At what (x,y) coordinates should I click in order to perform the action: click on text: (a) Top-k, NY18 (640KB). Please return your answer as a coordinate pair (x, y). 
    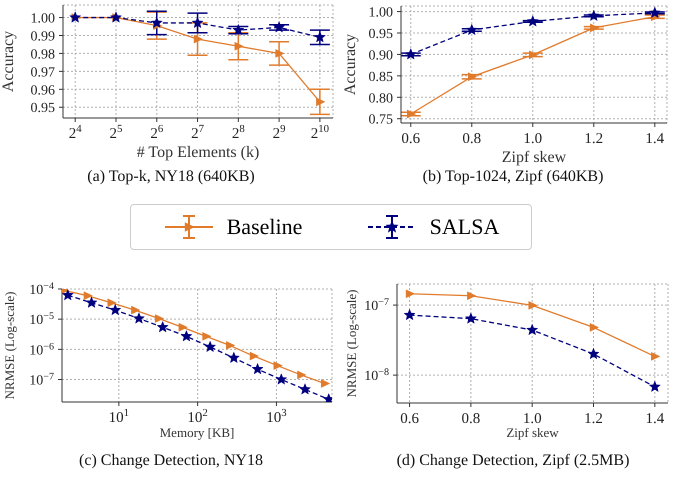
    Looking at the image, I should click on (171, 177).